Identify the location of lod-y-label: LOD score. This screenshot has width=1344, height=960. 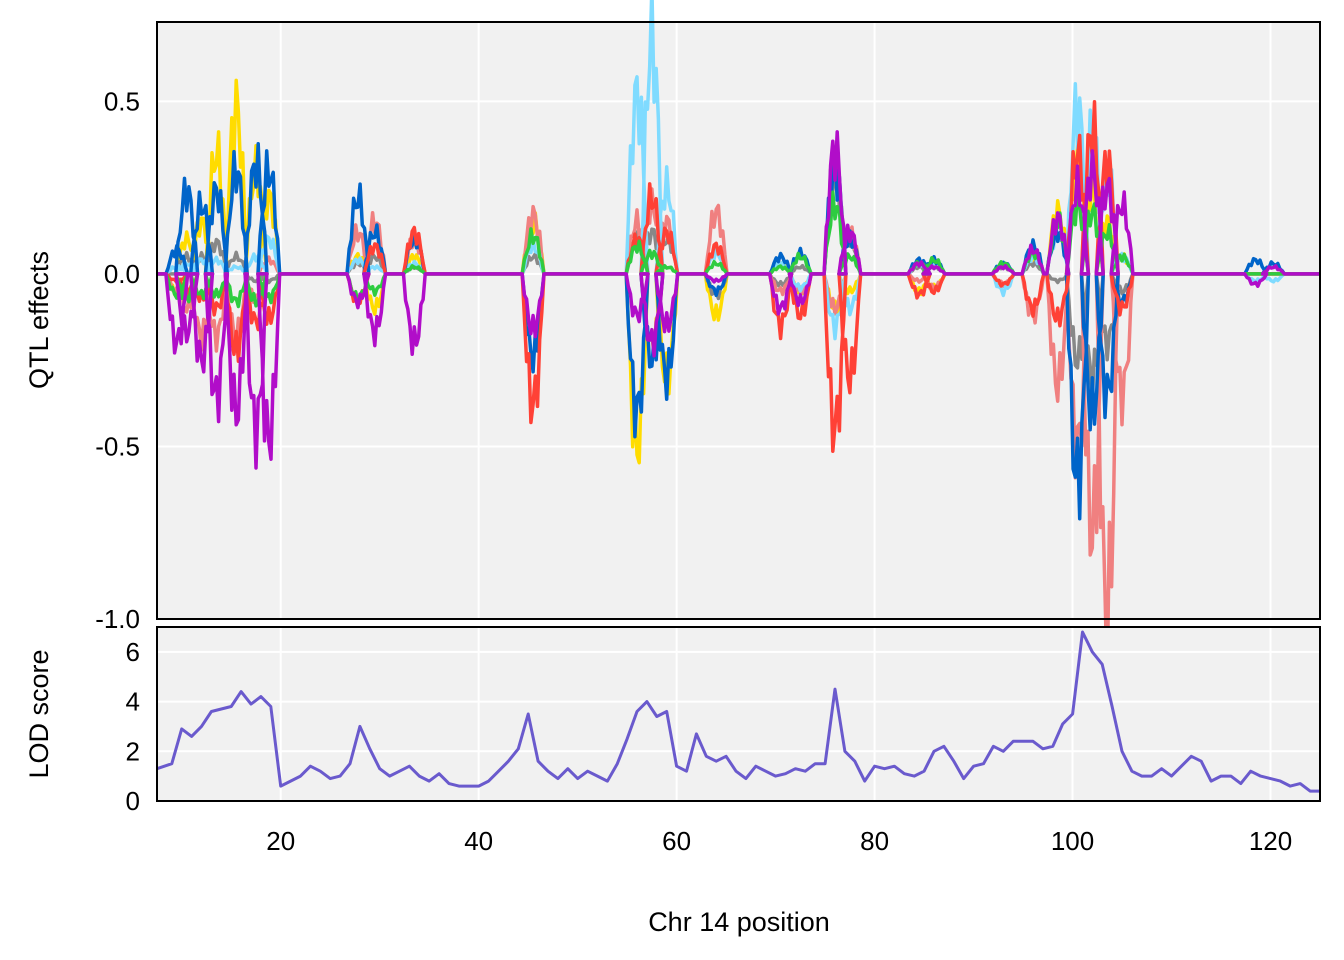
(39, 713).